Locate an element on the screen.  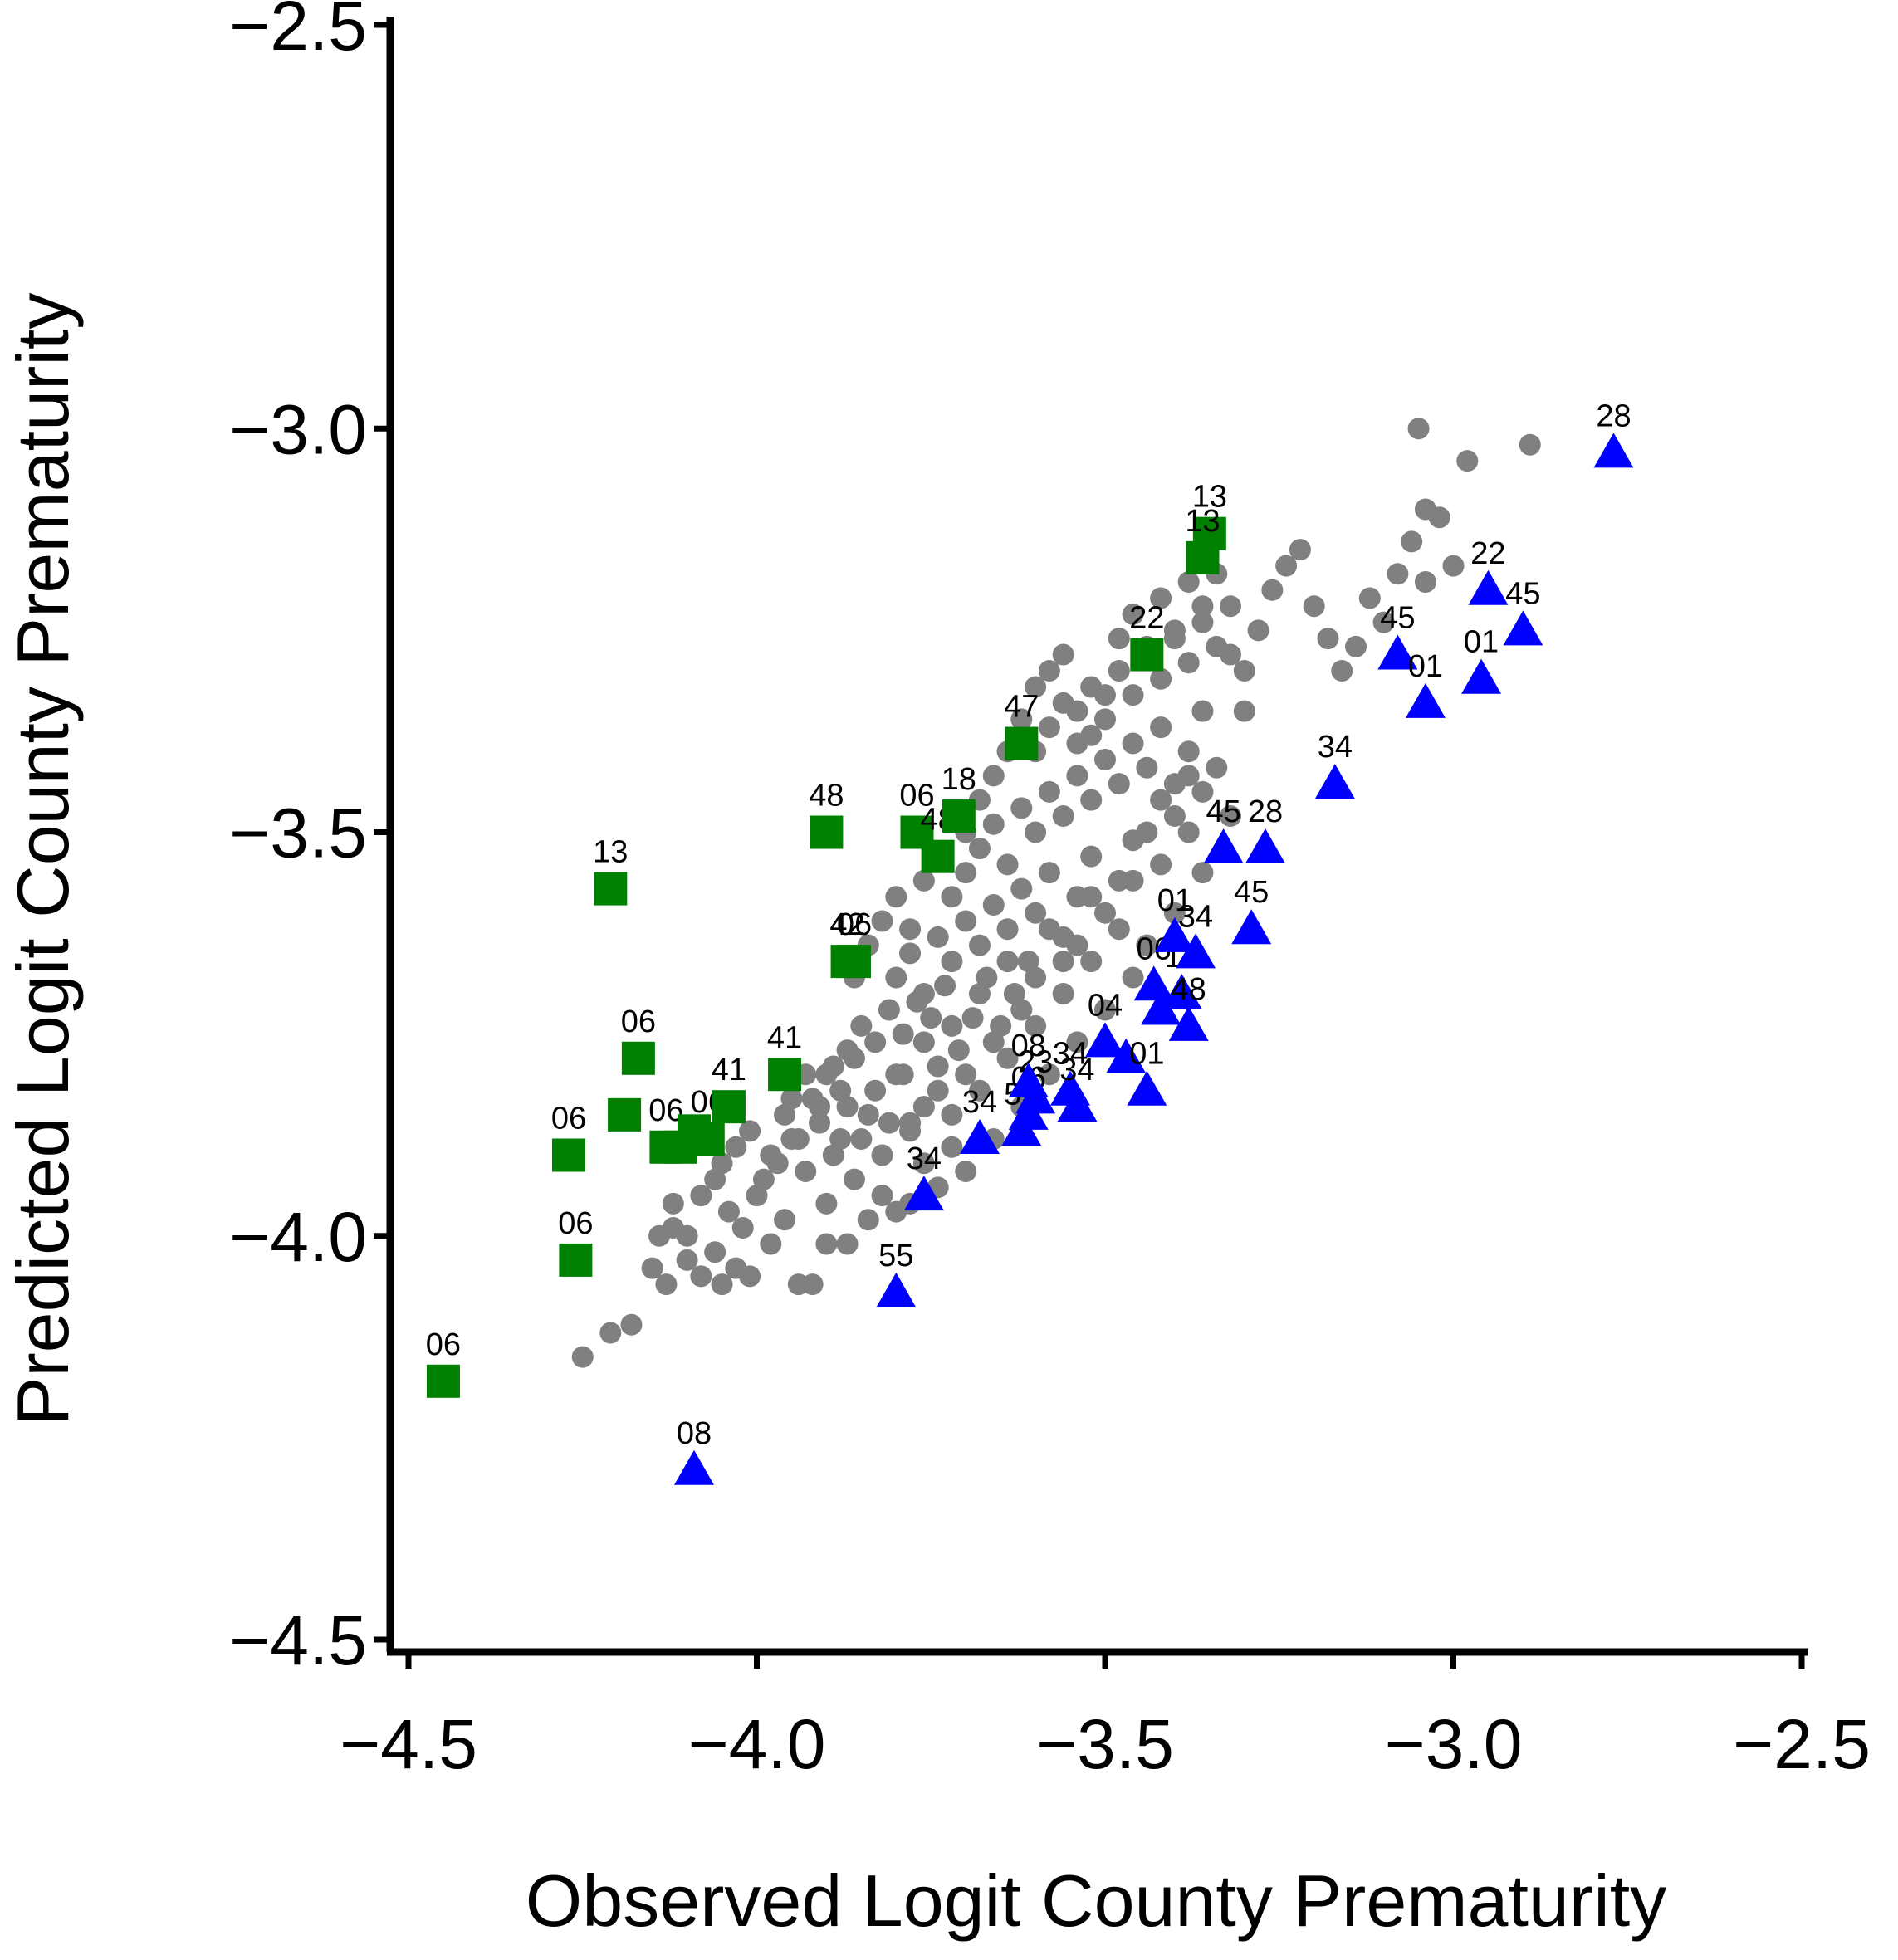
y-tick-label: −3.5 is located at coordinates (298, 833).